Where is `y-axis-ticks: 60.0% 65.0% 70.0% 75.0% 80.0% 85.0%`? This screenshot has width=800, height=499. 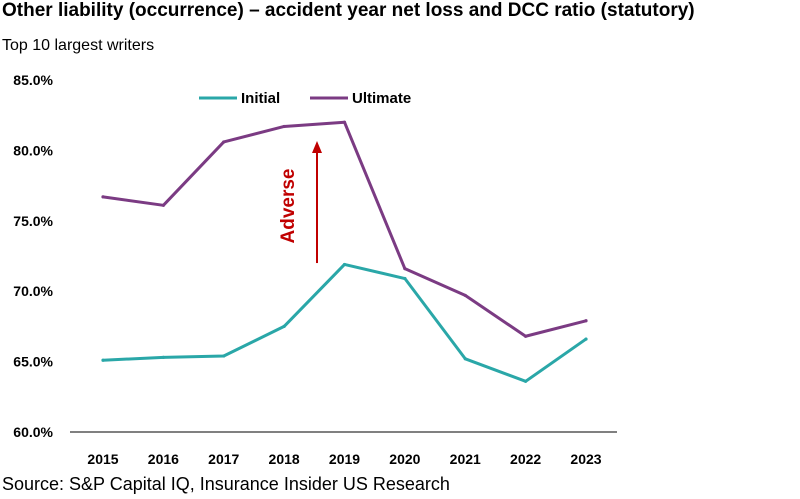
y-axis-ticks: 60.0% 65.0% 70.0% 75.0% 80.0% 85.0% is located at coordinates (33, 256).